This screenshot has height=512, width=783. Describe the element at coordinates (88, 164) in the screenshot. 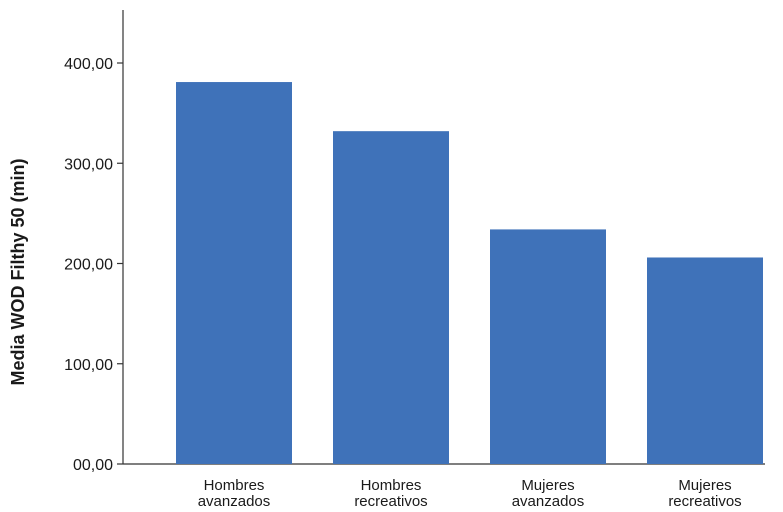

I see `y-tick-label: 300,00` at that location.